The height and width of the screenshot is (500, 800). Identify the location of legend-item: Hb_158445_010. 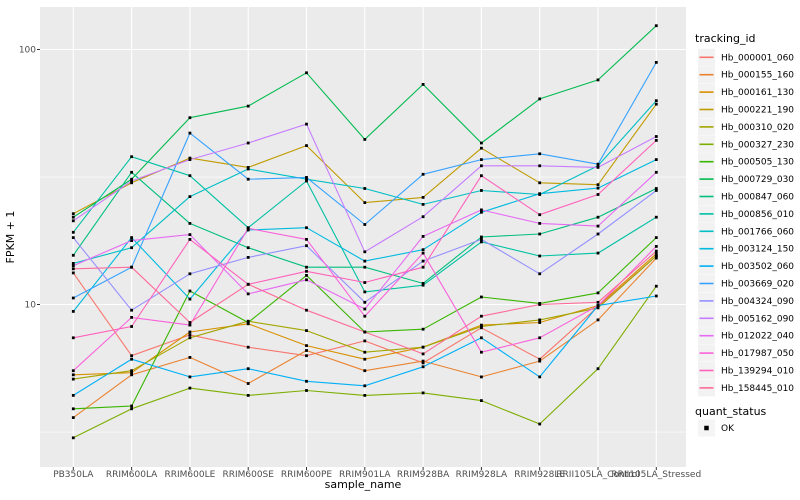
(746, 388).